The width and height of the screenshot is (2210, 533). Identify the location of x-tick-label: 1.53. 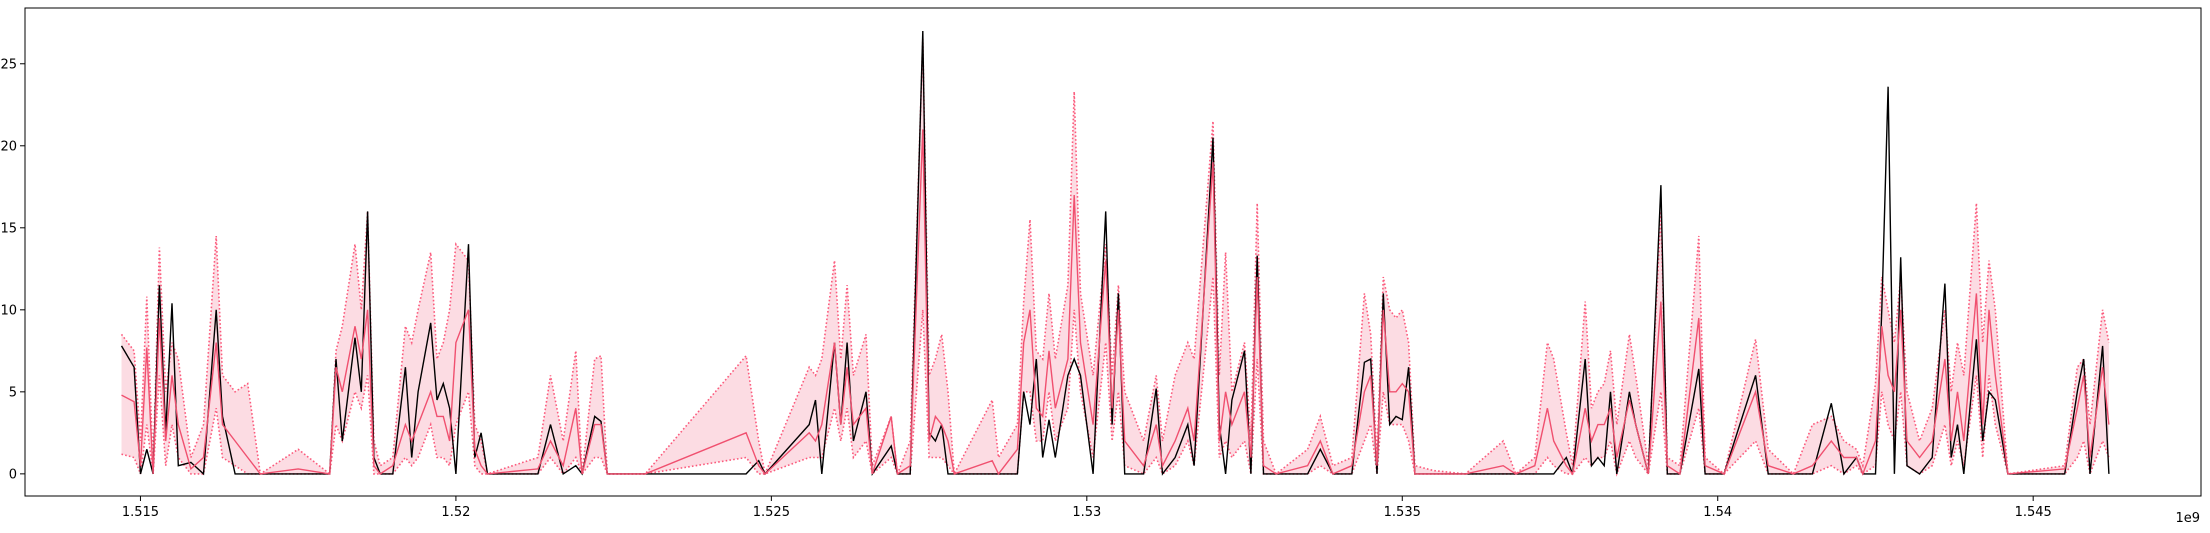
(1086, 512).